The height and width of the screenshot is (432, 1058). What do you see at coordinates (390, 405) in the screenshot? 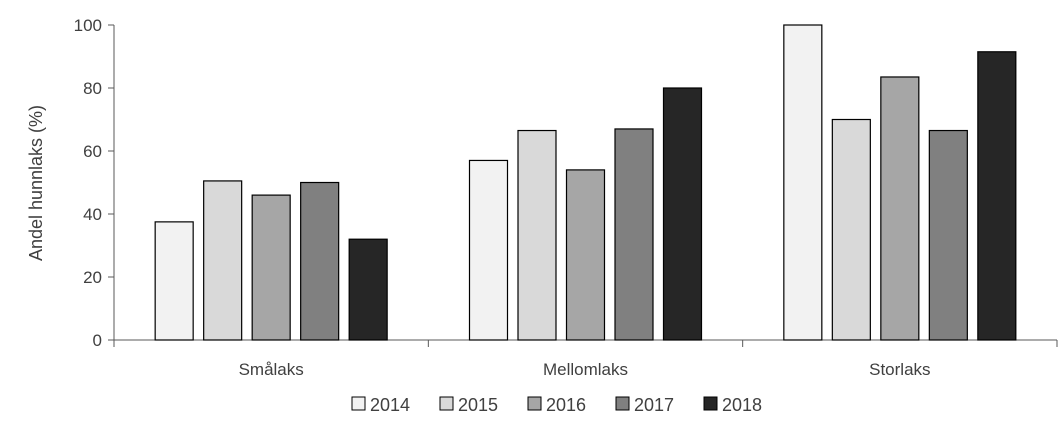
I see `legend-label: 2014` at bounding box center [390, 405].